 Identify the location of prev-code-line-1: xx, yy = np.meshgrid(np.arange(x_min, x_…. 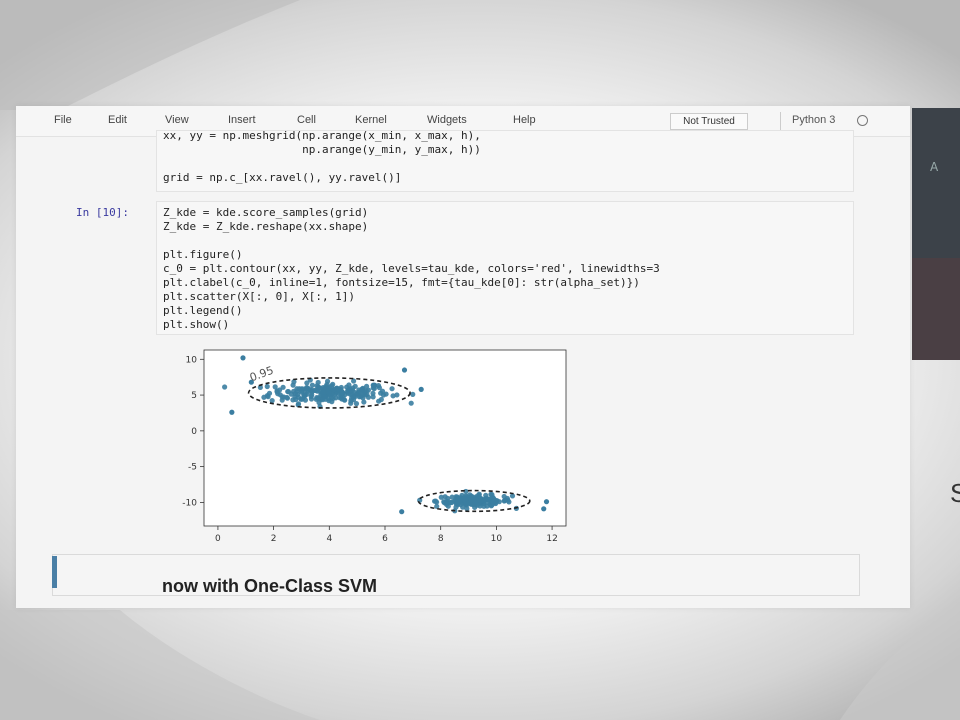
(322, 135).